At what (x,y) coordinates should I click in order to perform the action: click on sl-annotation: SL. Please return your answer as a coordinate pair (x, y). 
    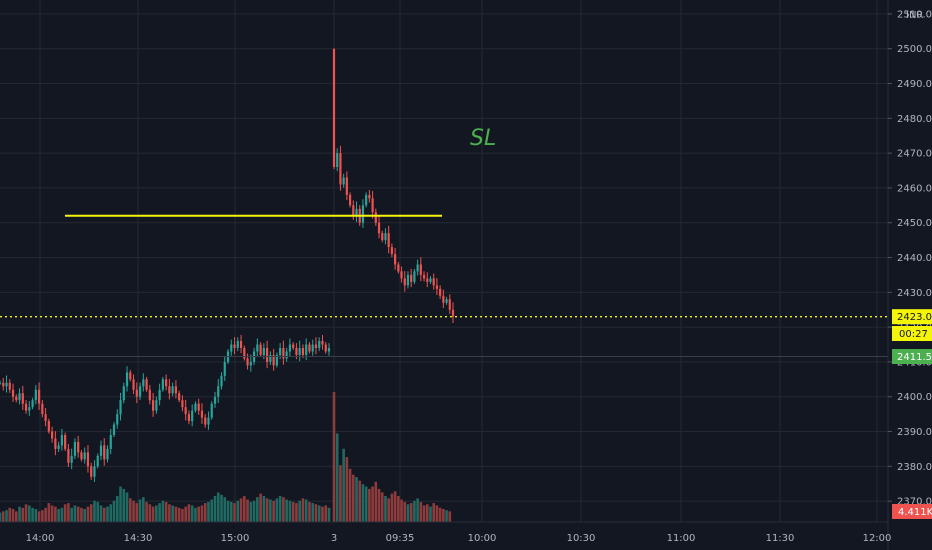
    Looking at the image, I should click on (483, 138).